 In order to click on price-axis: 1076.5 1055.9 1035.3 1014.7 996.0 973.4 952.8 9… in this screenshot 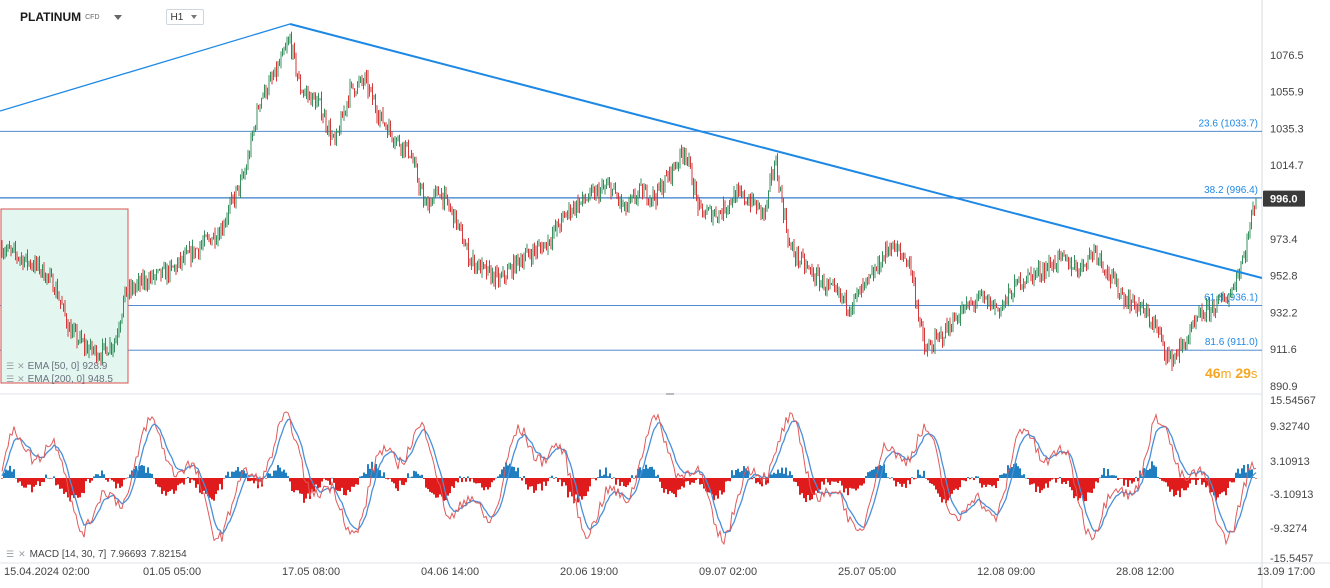, I will do `click(1284, 221)`.